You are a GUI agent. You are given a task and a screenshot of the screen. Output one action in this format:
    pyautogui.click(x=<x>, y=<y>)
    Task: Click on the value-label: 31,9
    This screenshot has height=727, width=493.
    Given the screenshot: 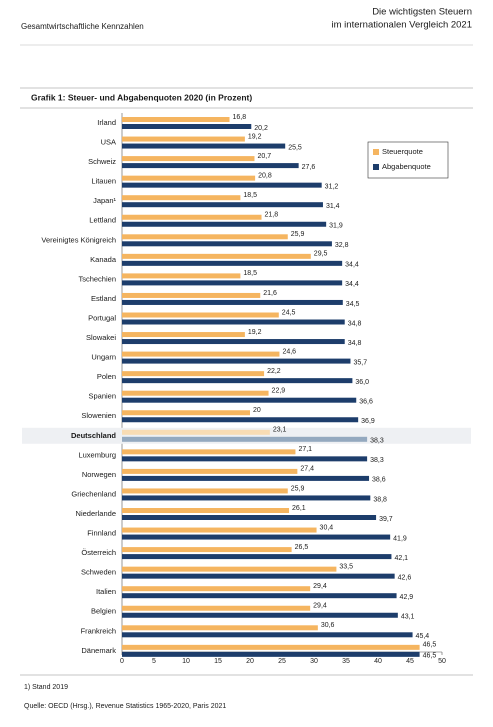 What is the action you would take?
    pyautogui.click(x=336, y=226)
    